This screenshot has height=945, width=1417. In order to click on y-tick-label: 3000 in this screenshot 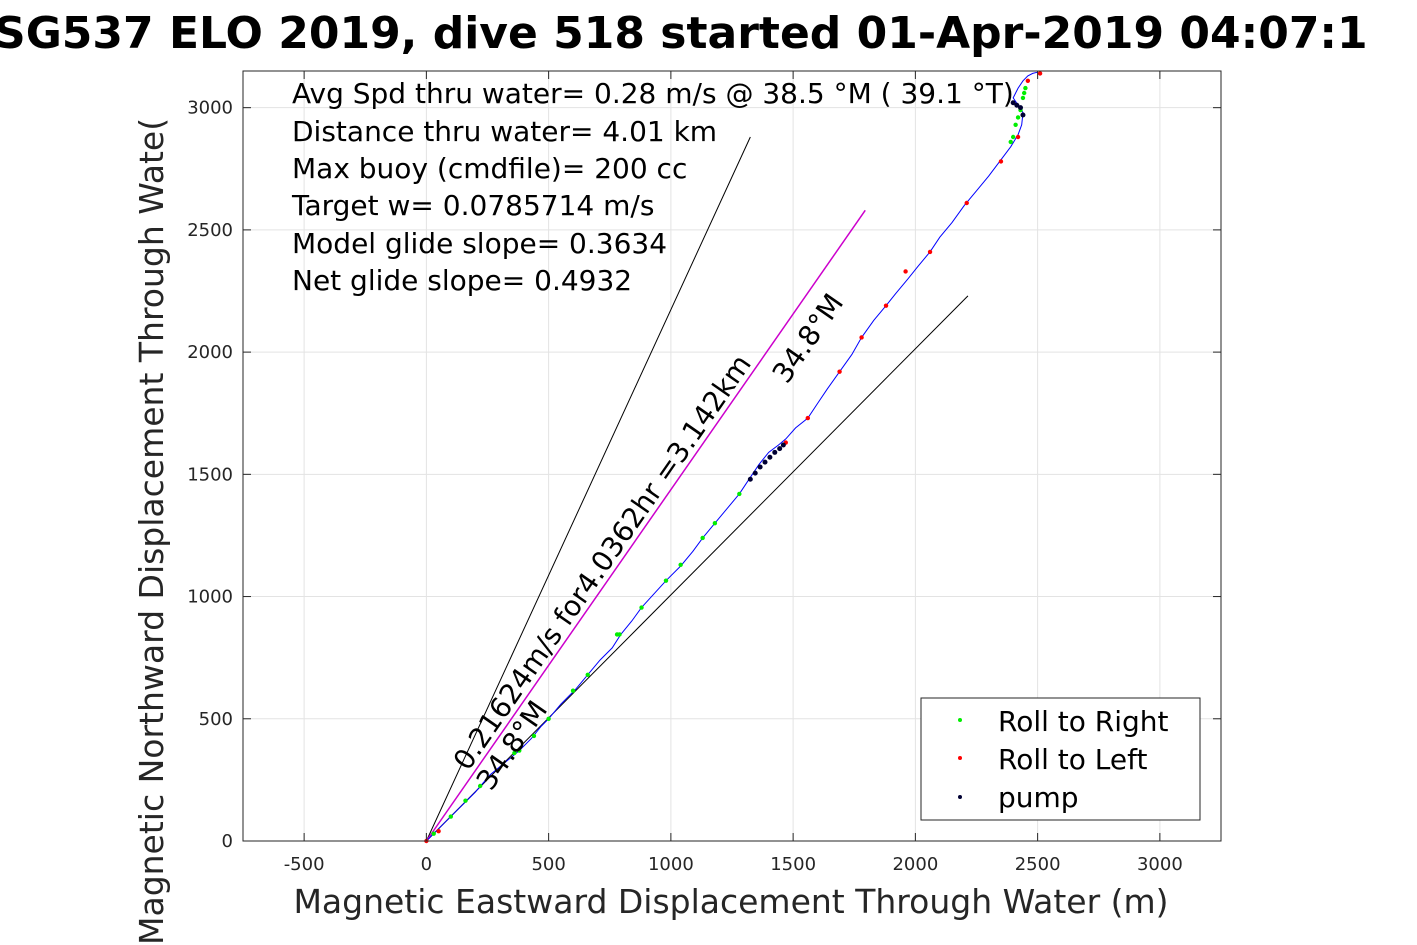, I will do `click(210, 108)`.